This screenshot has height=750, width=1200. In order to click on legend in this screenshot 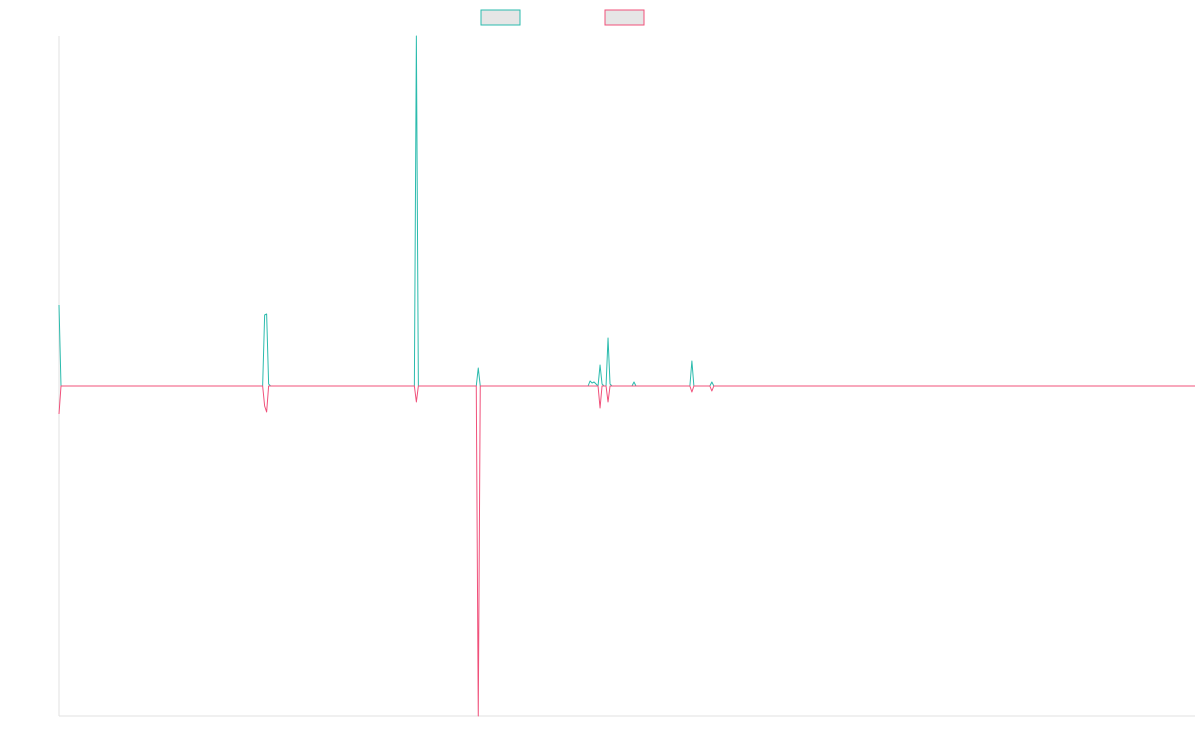, I will do `click(562, 17)`.